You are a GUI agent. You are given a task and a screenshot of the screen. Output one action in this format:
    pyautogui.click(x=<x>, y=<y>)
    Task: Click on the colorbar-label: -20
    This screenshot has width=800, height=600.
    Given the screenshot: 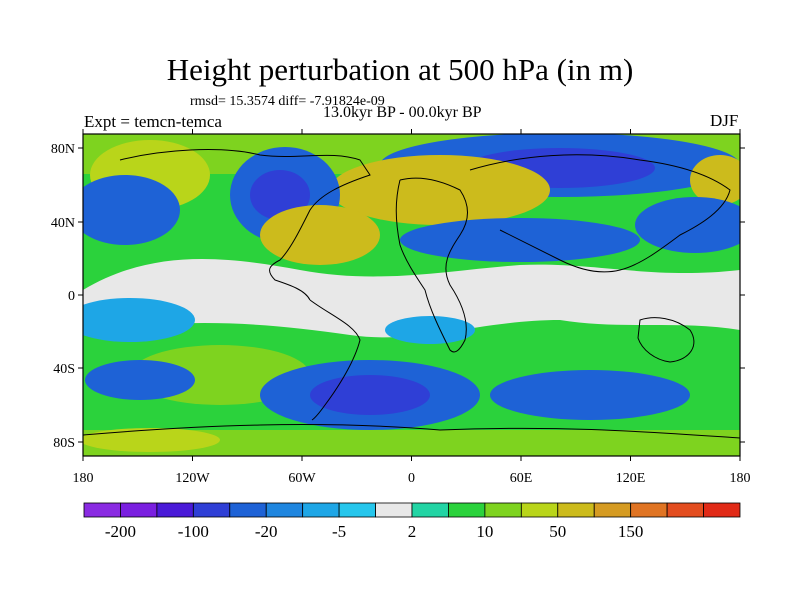 What is the action you would take?
    pyautogui.click(x=266, y=531)
    